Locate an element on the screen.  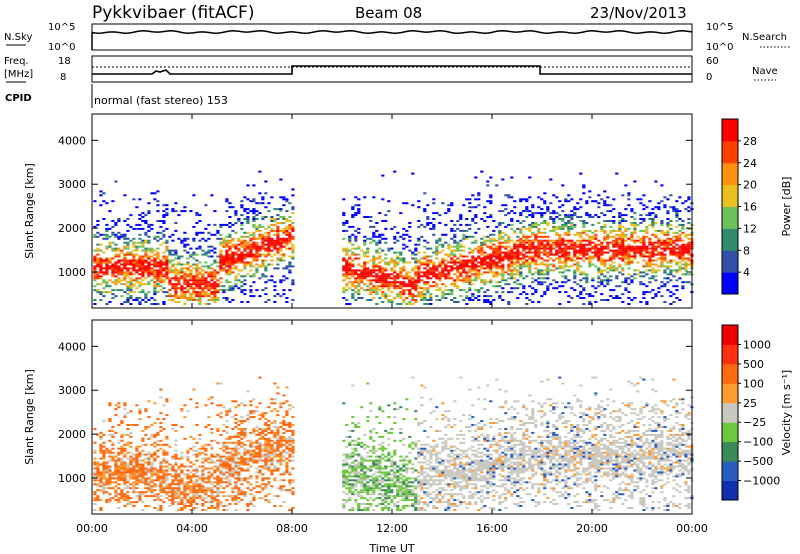
y-tick-label: 1000 is located at coordinates (72, 272).